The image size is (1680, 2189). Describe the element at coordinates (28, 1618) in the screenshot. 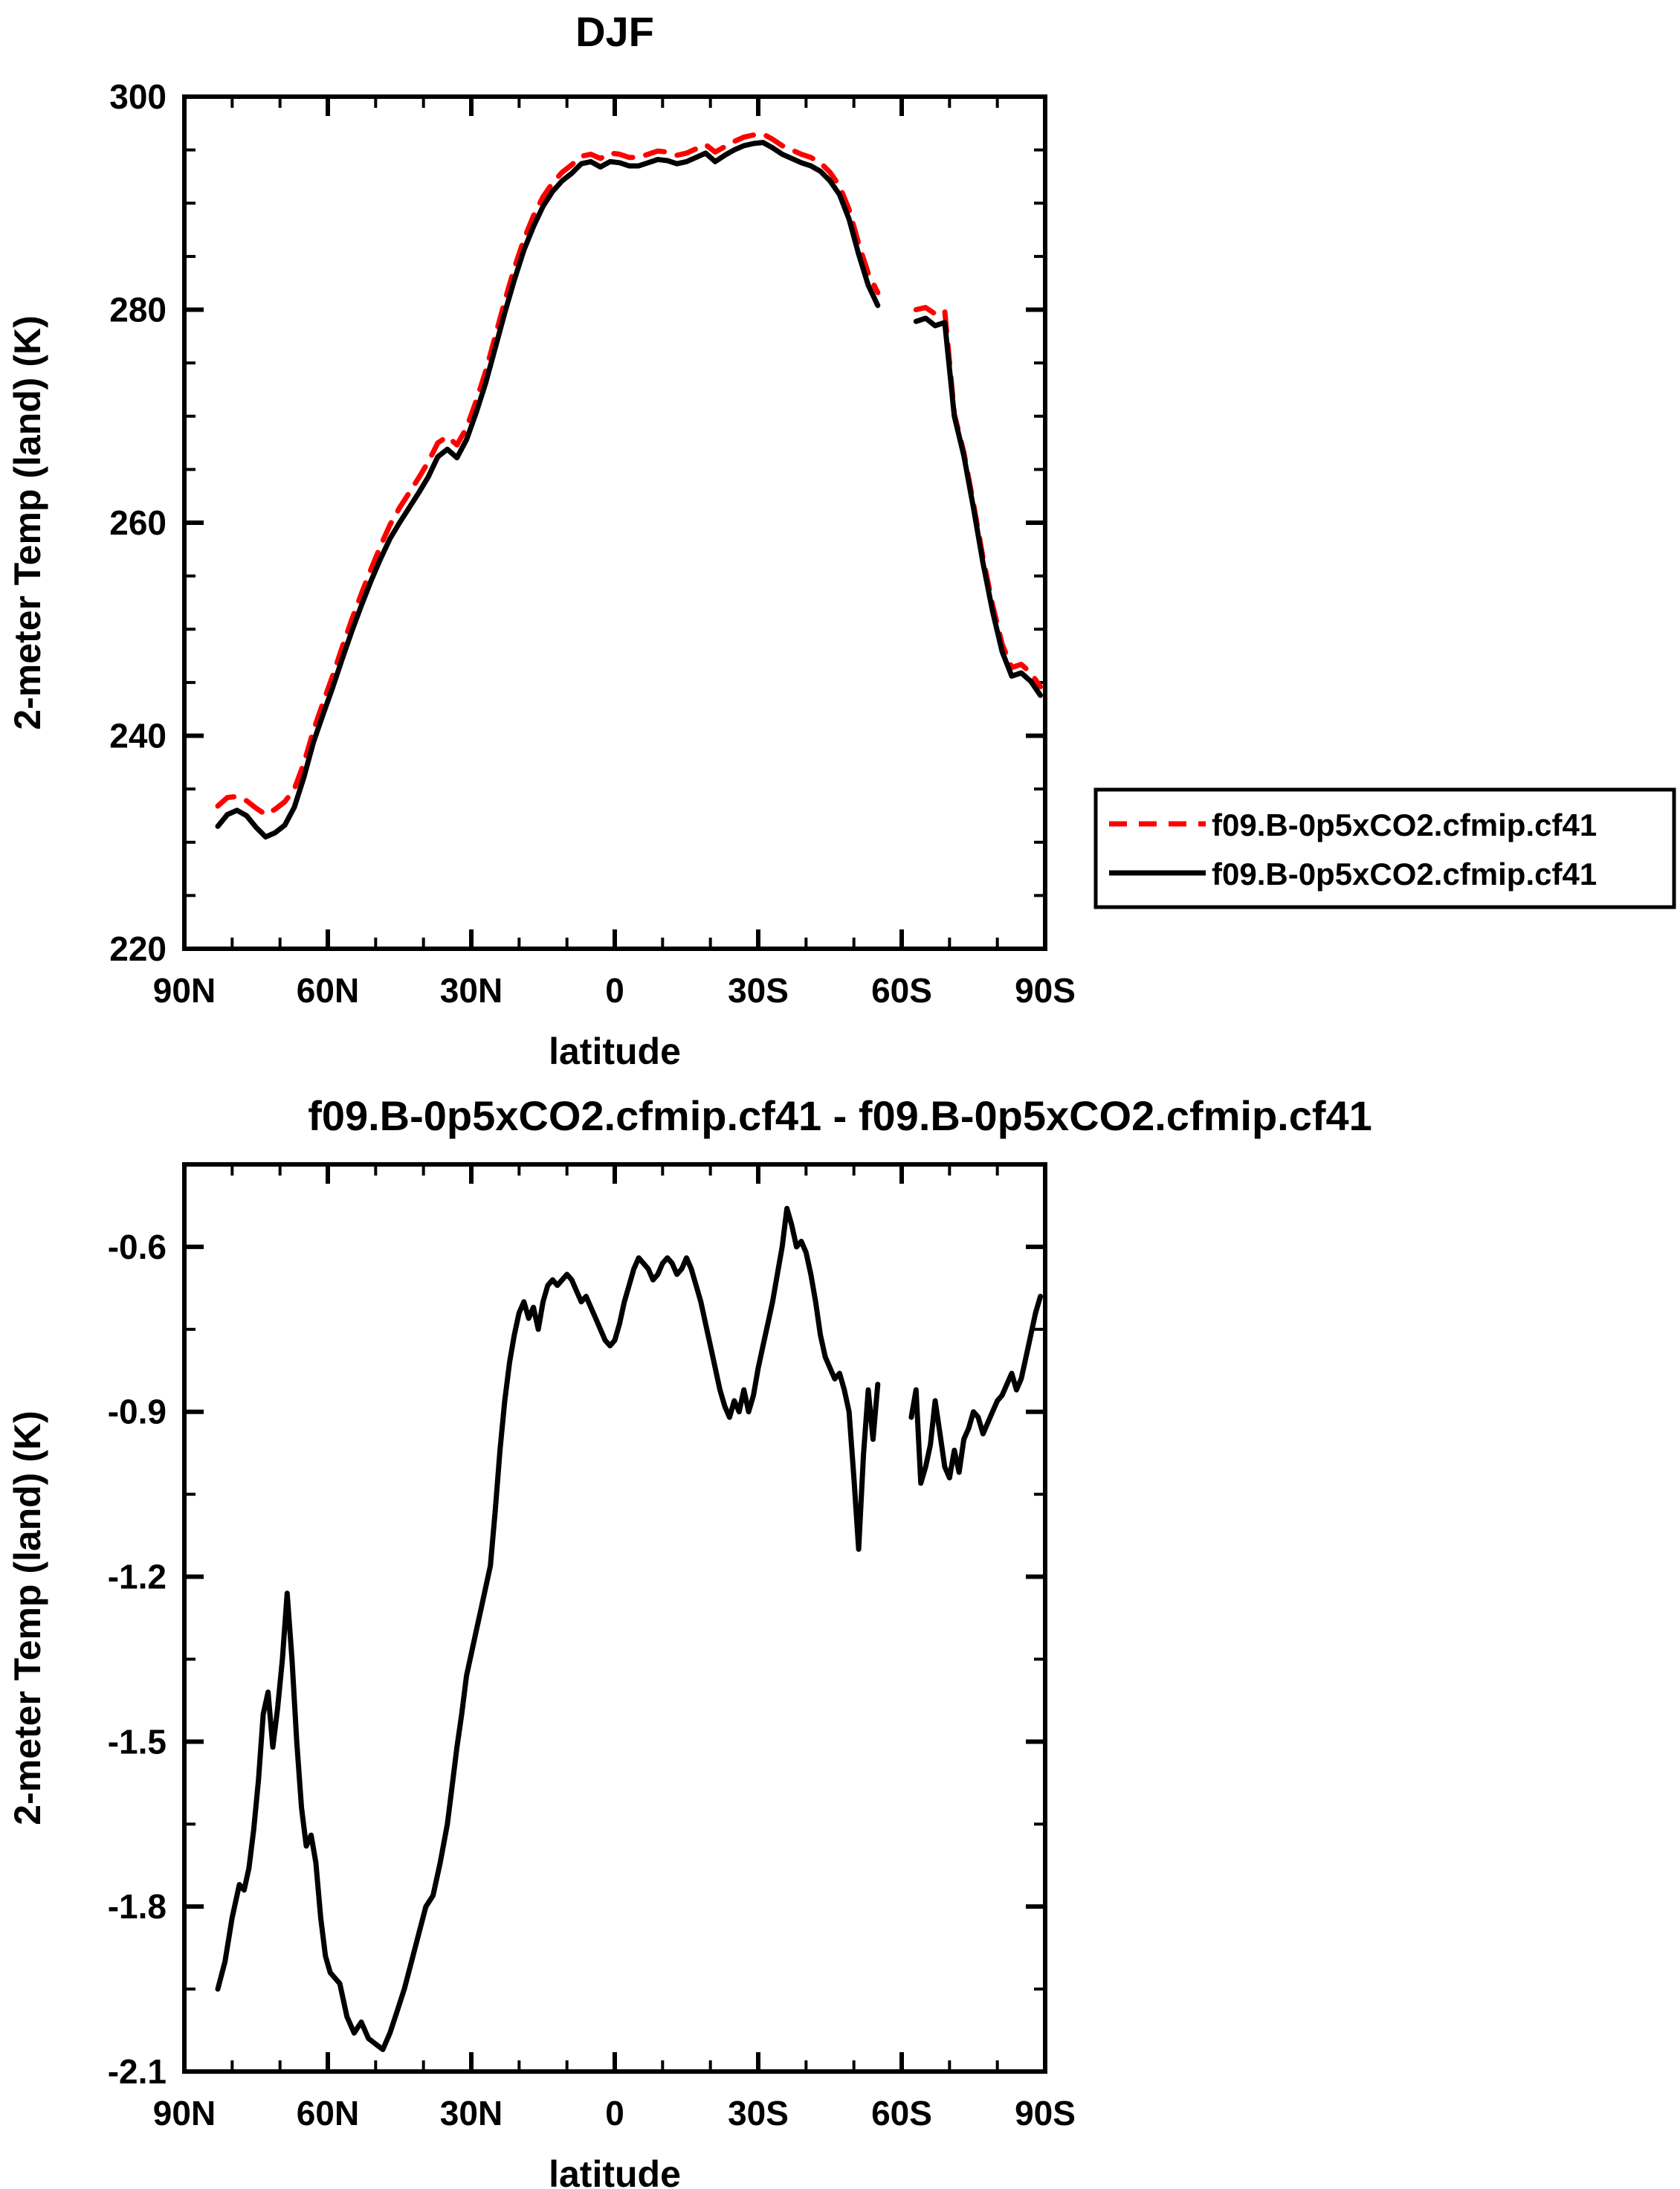

I see `bottom-panel-y-axis-title: 2-meter Temp (land) (K)` at that location.